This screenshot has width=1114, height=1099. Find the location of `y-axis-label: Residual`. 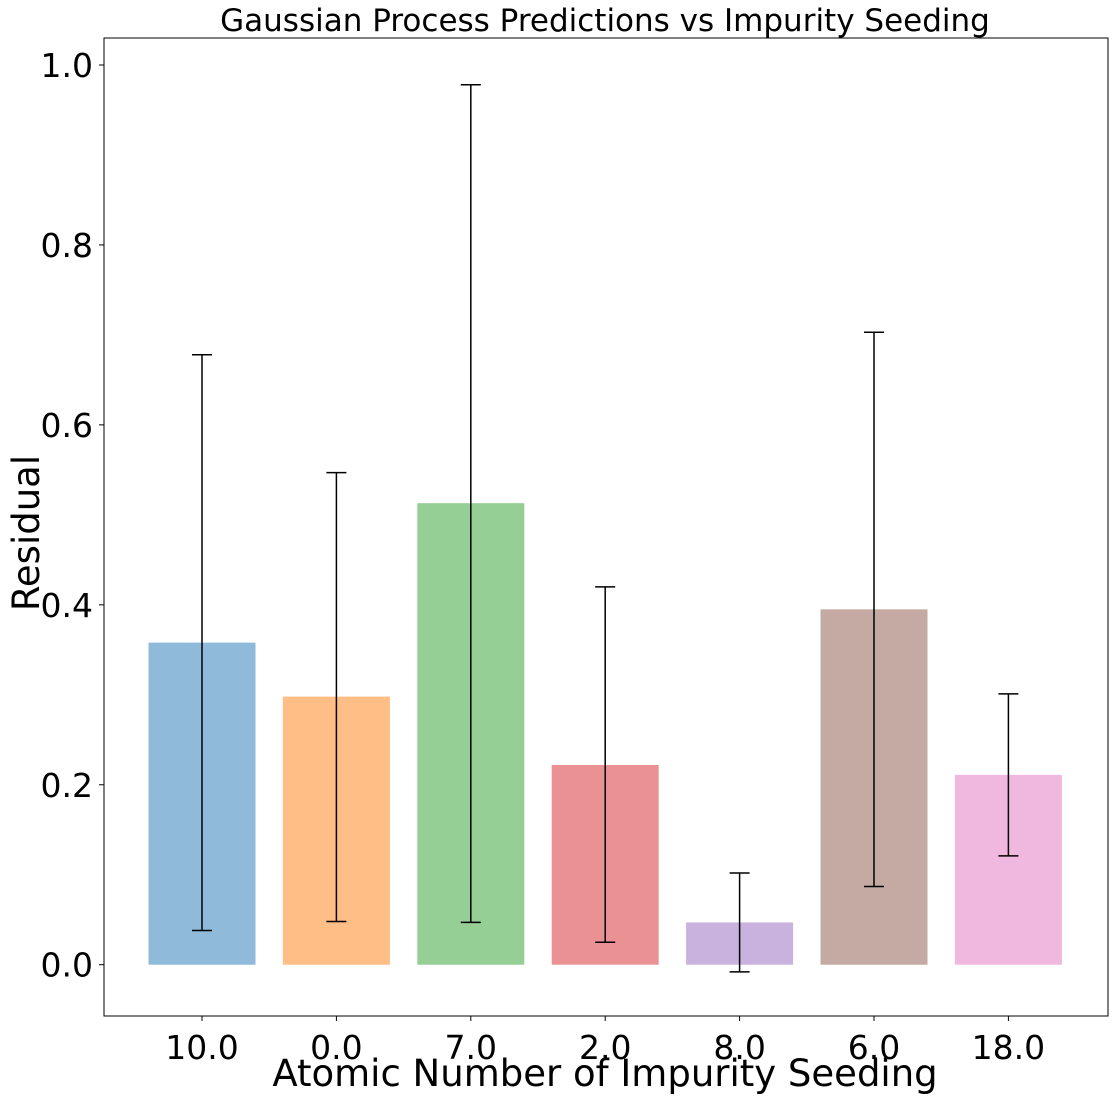

y-axis-label: Residual is located at coordinates (26, 533).